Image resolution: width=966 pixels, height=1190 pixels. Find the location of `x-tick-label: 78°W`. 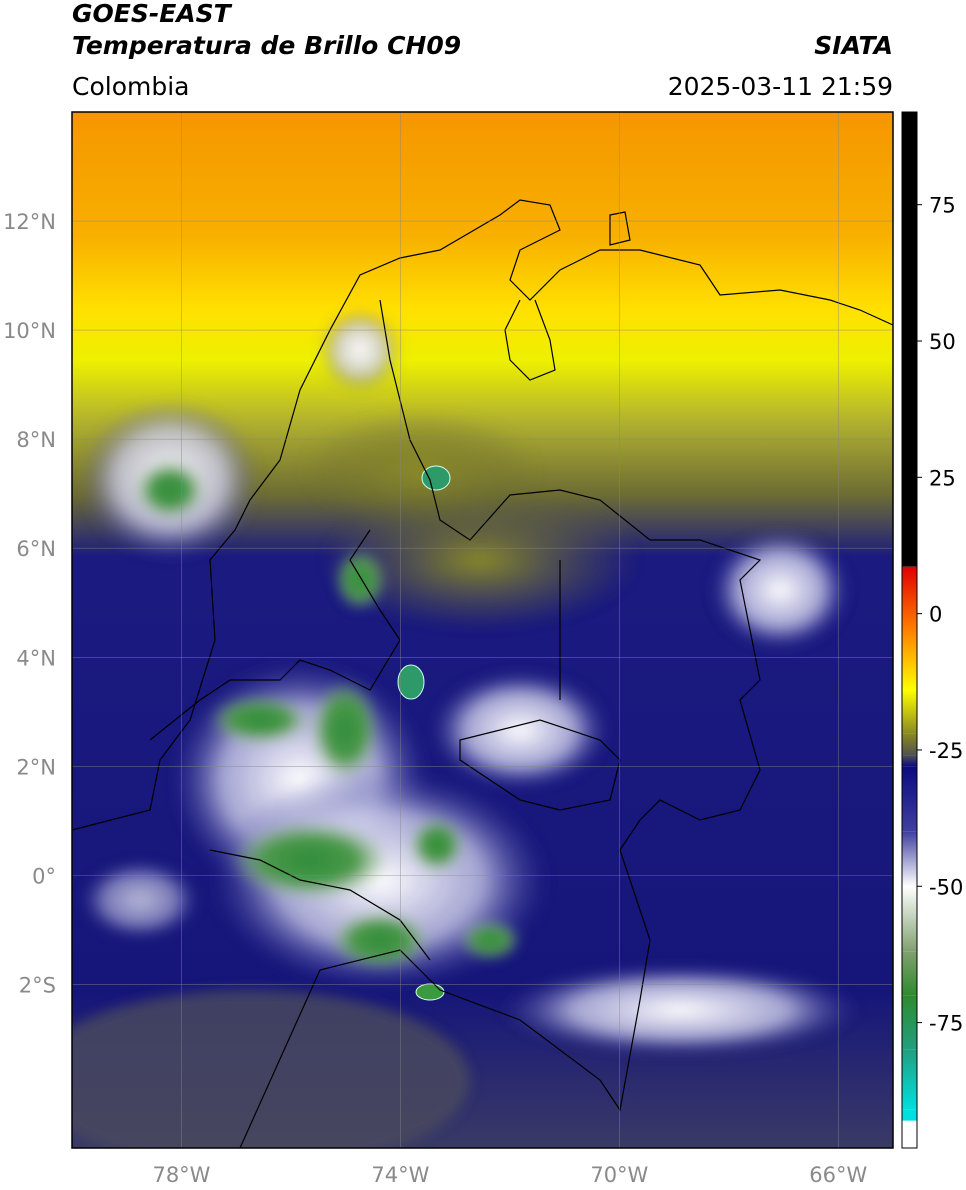

x-tick-label: 78°W is located at coordinates (181, 1175).